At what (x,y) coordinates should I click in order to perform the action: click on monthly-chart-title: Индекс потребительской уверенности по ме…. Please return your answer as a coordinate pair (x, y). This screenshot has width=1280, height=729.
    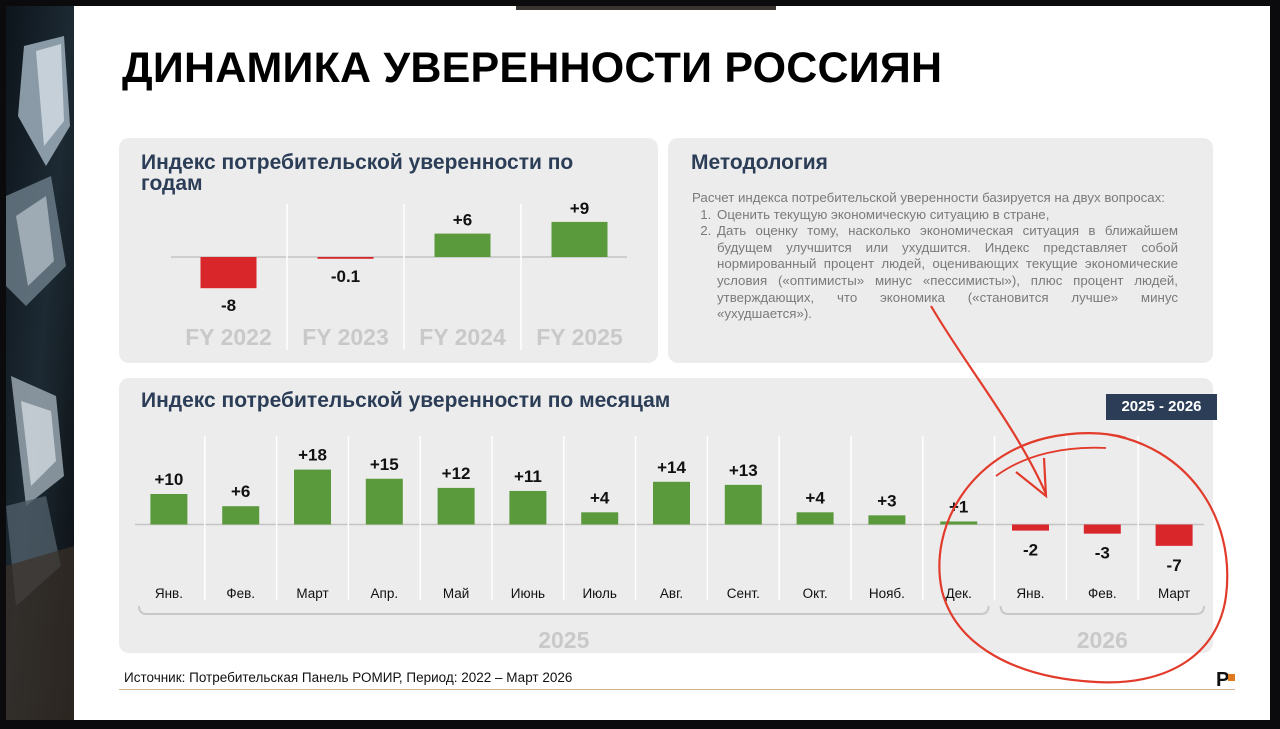
    Looking at the image, I should click on (406, 400).